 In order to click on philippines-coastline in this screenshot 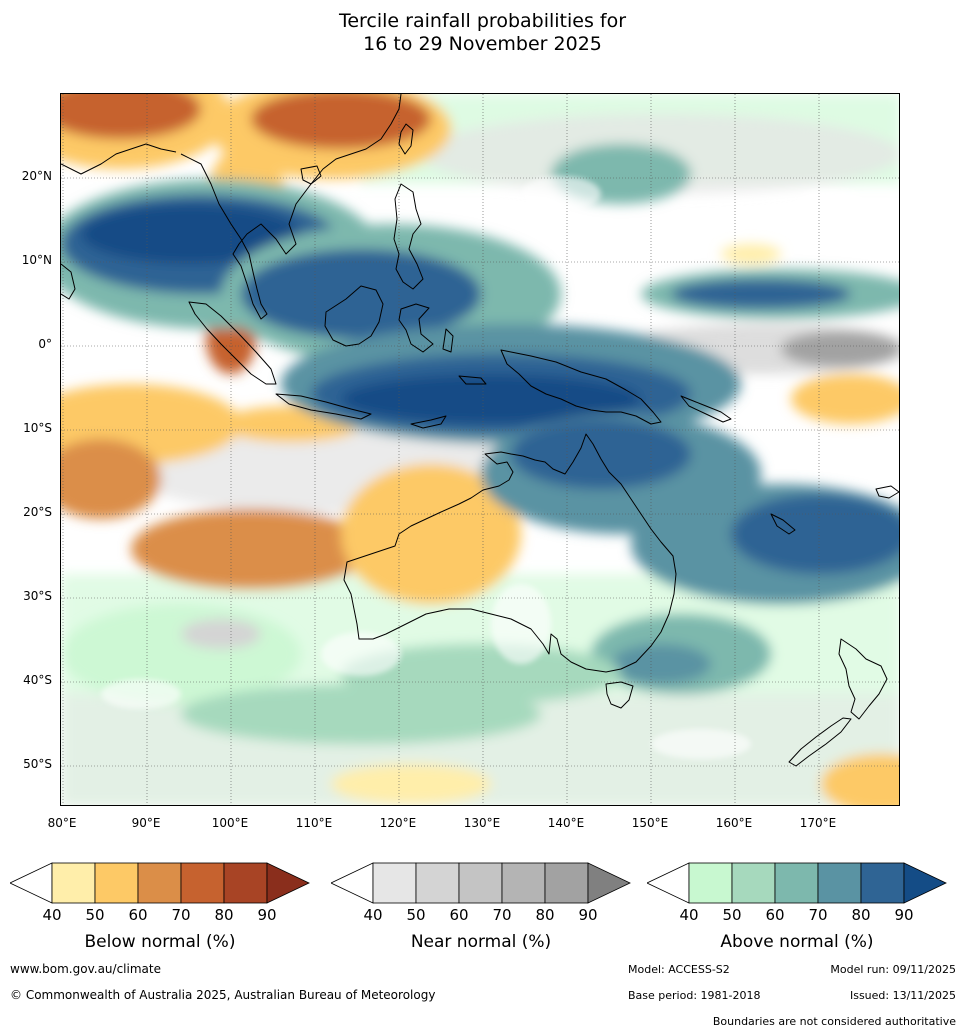, I will do `click(408, 236)`.